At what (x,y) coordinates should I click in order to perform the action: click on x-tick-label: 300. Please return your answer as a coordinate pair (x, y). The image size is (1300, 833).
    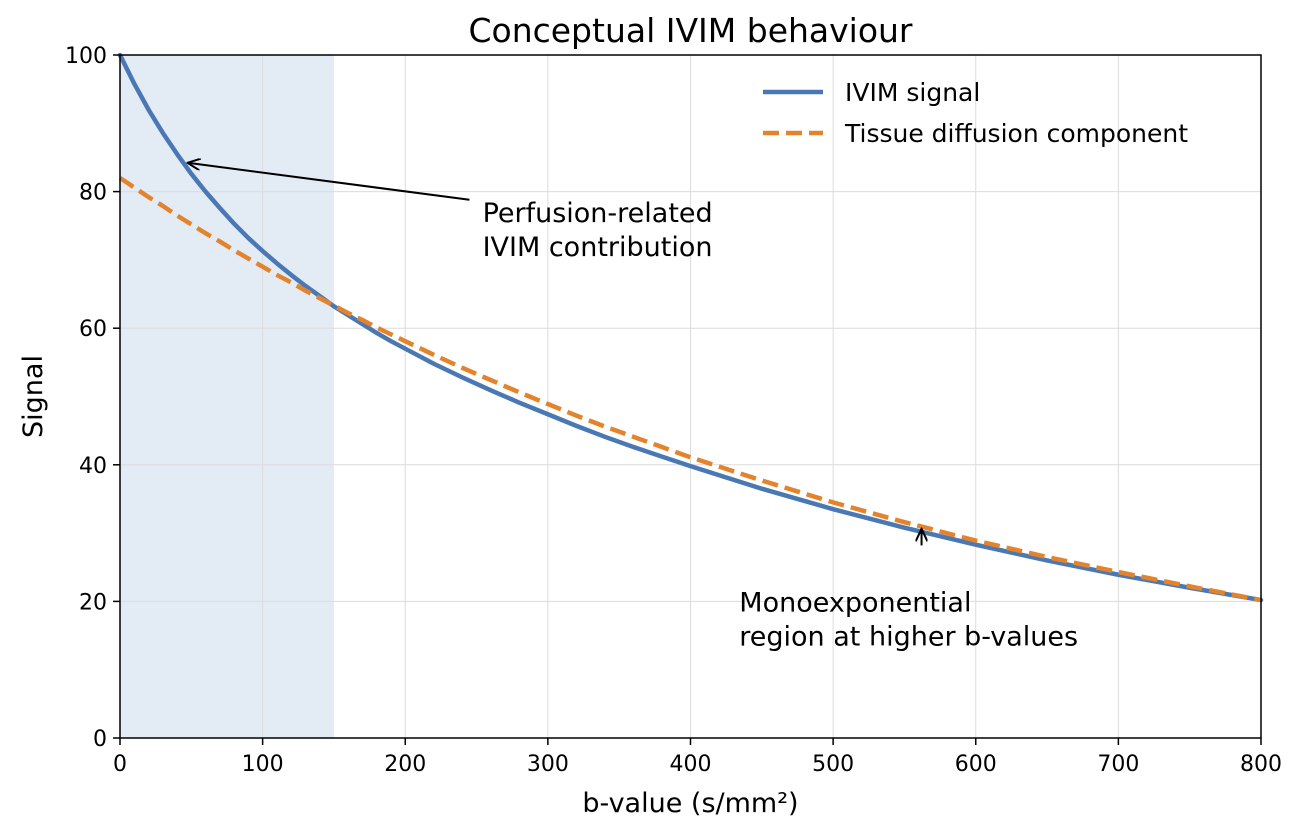
    Looking at the image, I should click on (548, 764).